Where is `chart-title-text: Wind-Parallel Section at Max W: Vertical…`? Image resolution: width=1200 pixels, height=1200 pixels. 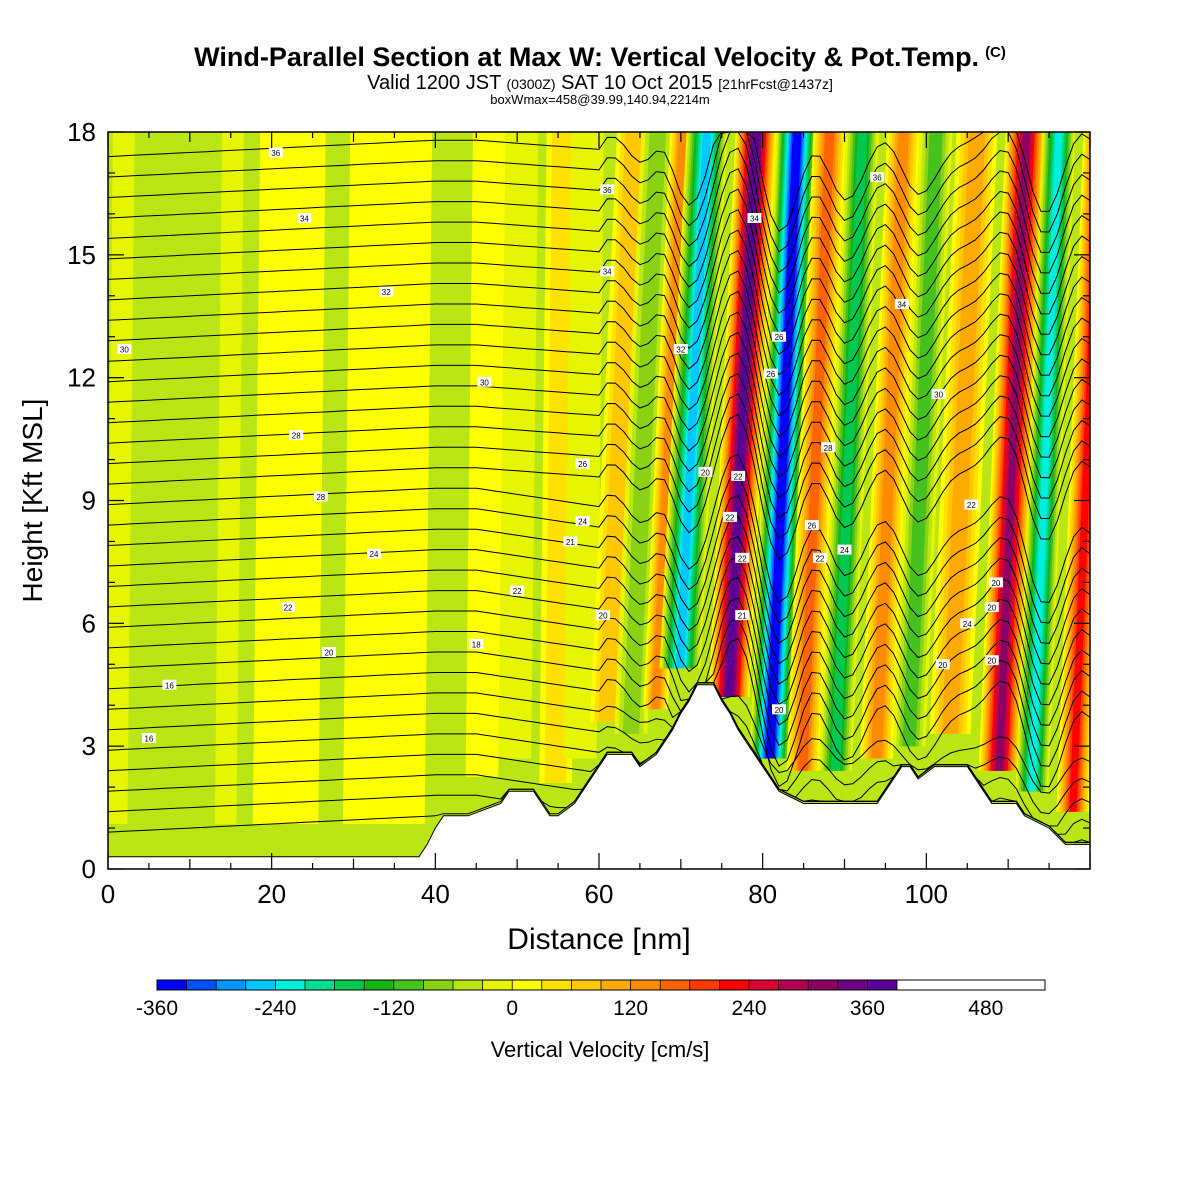 chart-title-text: Wind-Parallel Section at Max W: Vertical… is located at coordinates (587, 57).